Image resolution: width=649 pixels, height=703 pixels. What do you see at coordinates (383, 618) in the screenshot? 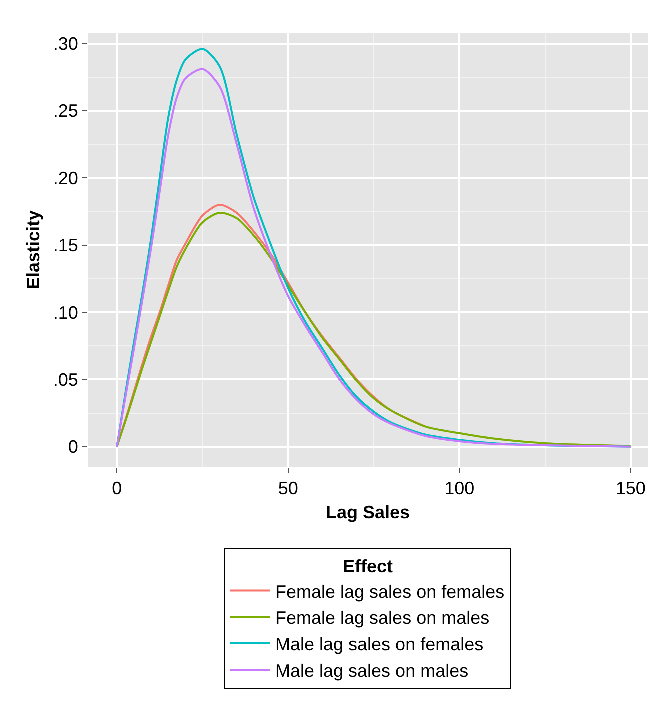
I see `legend-label: Female lag sales on males` at bounding box center [383, 618].